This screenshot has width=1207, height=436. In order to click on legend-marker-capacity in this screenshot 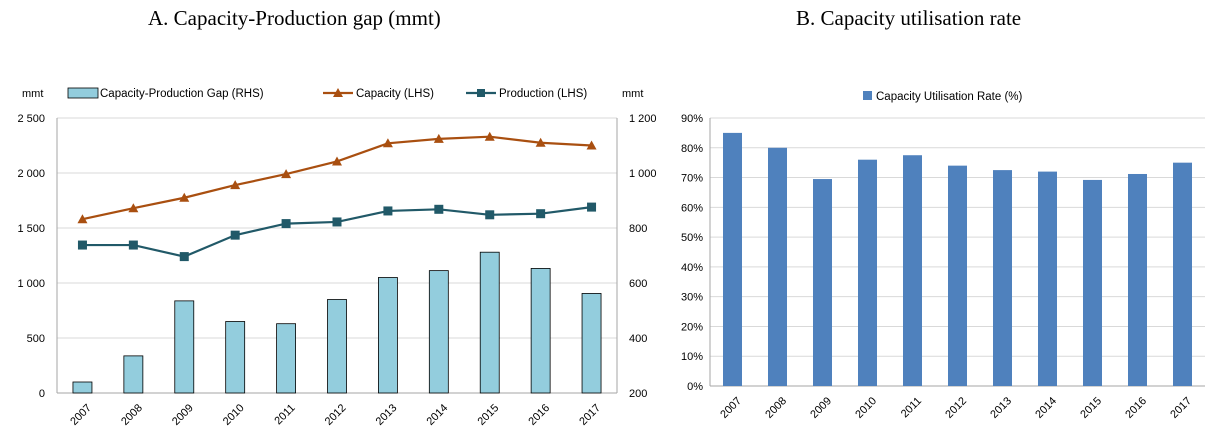, I will do `click(338, 92)`.